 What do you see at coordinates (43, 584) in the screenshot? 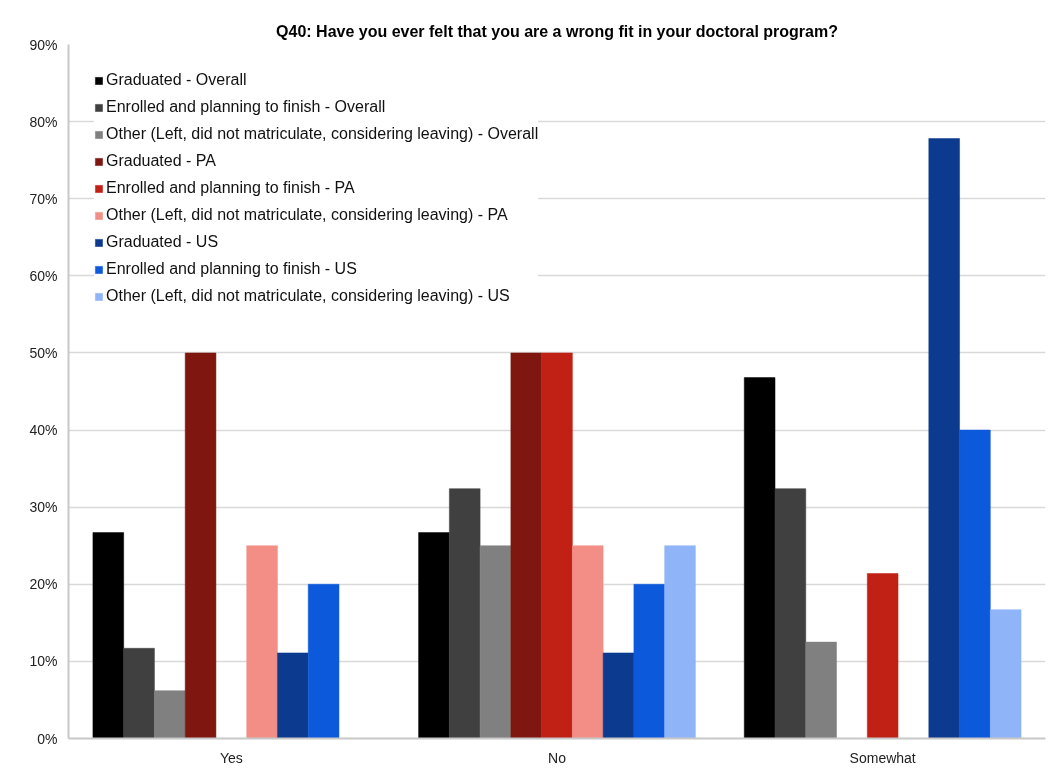
I see `y-tick-label: 20%` at bounding box center [43, 584].